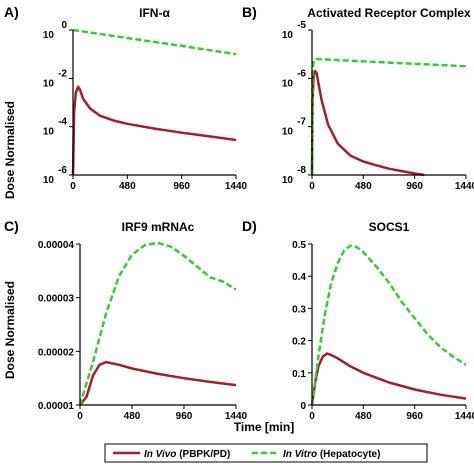 The image size is (474, 467). What do you see at coordinates (249, 226) in the screenshot?
I see `panel-d-letter: D)` at bounding box center [249, 226].